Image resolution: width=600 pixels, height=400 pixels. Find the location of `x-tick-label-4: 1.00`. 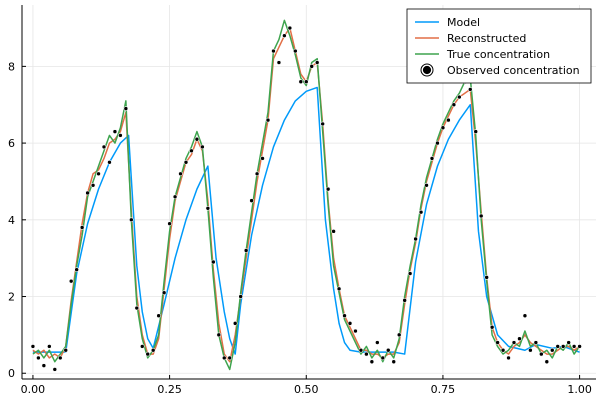

x-tick-label-4: 1.00 is located at coordinates (579, 389).